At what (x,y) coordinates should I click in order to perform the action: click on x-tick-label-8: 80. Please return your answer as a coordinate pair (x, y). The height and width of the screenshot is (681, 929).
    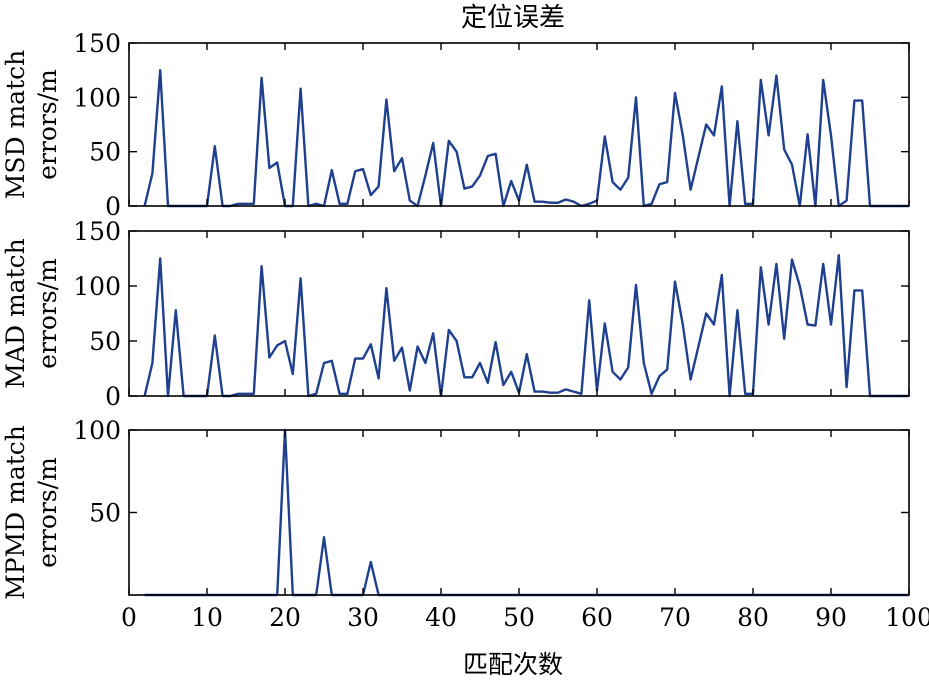
    Looking at the image, I should click on (753, 617).